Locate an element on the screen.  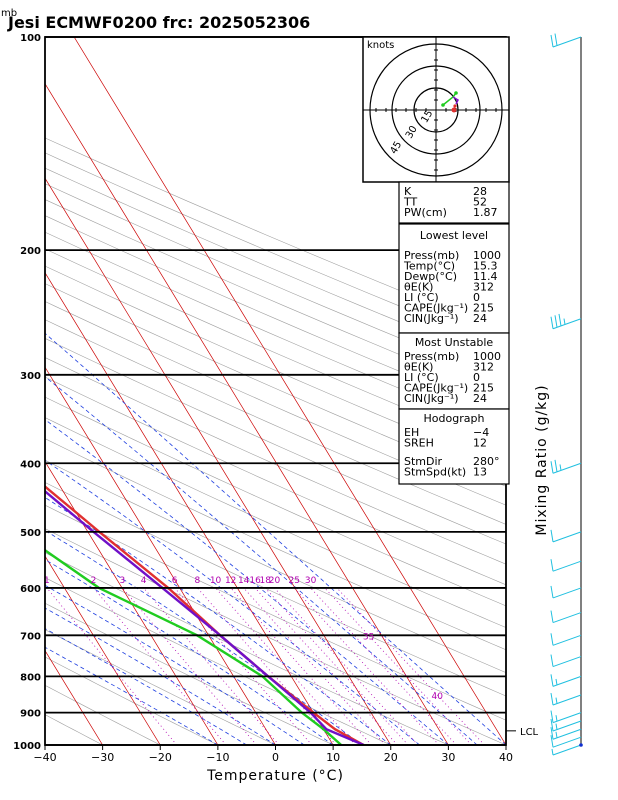
hodograph-units: knots is located at coordinates (380, 45).